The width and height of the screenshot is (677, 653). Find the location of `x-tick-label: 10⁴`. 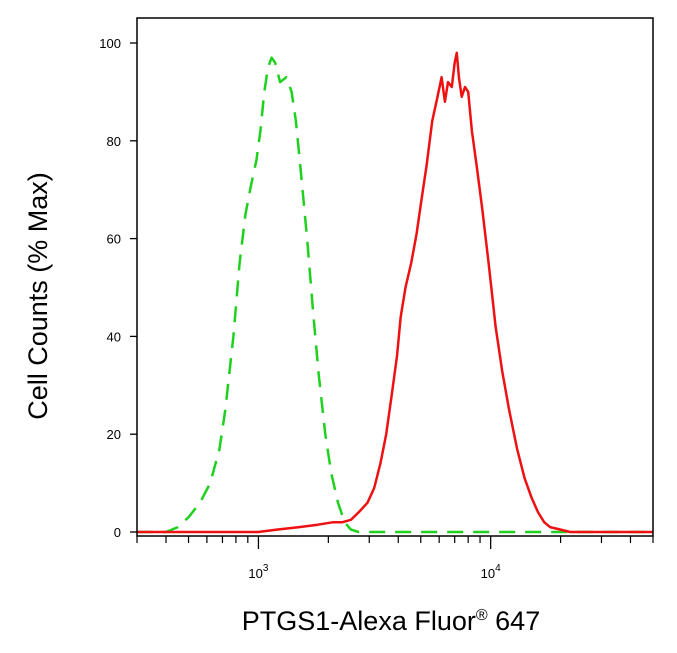

x-tick-label: 10⁴ is located at coordinates (491, 572).